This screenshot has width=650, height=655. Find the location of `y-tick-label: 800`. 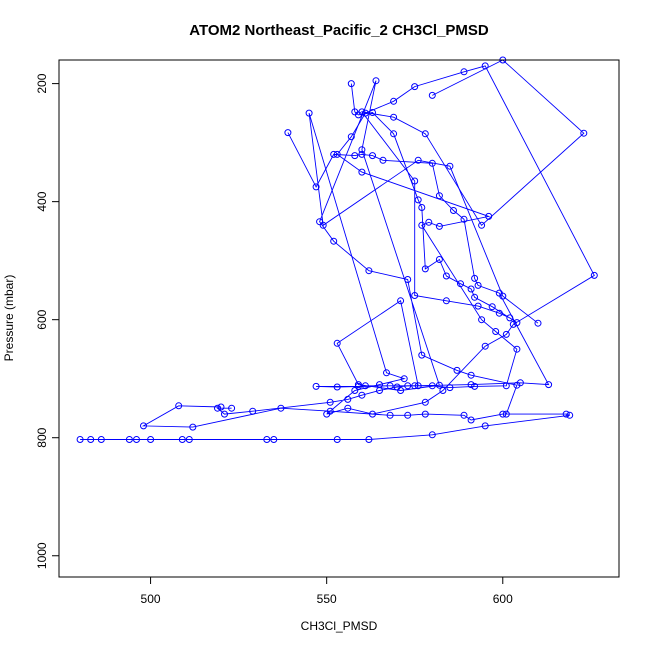

y-tick-label: 800 is located at coordinates (42, 437).